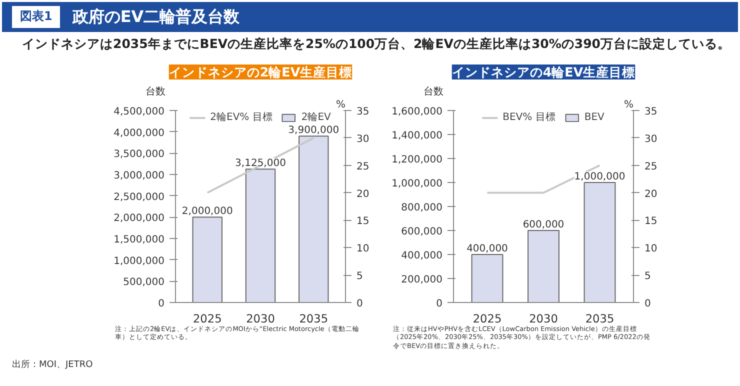  What do you see at coordinates (139, 133) in the screenshot?
I see `y-tick-label: 4,000,000` at bounding box center [139, 133].